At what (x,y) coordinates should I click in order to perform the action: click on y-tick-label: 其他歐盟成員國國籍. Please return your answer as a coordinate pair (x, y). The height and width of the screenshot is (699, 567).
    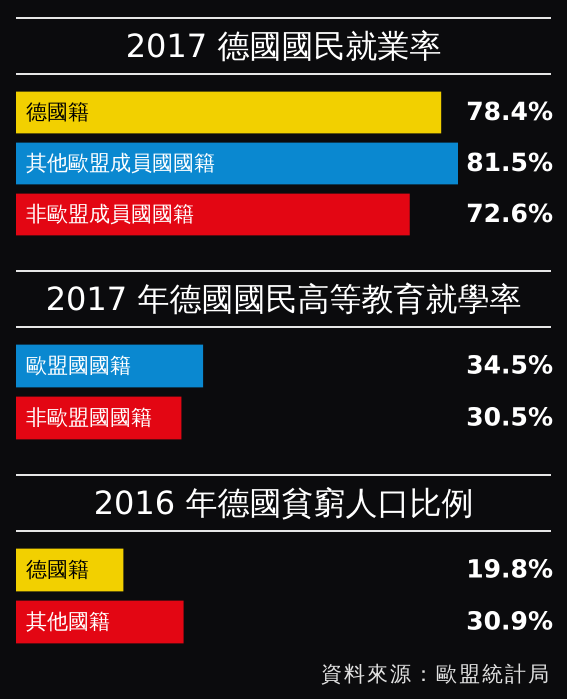
    Looking at the image, I should click on (120, 162).